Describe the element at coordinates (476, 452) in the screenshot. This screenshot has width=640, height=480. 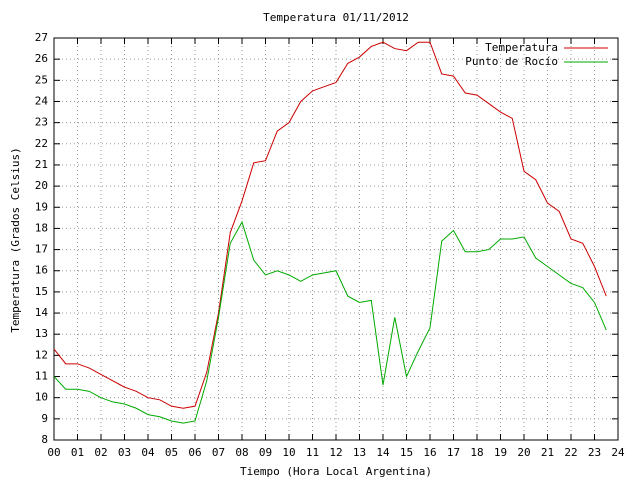
I see `x-tick-label: 18` at that location.